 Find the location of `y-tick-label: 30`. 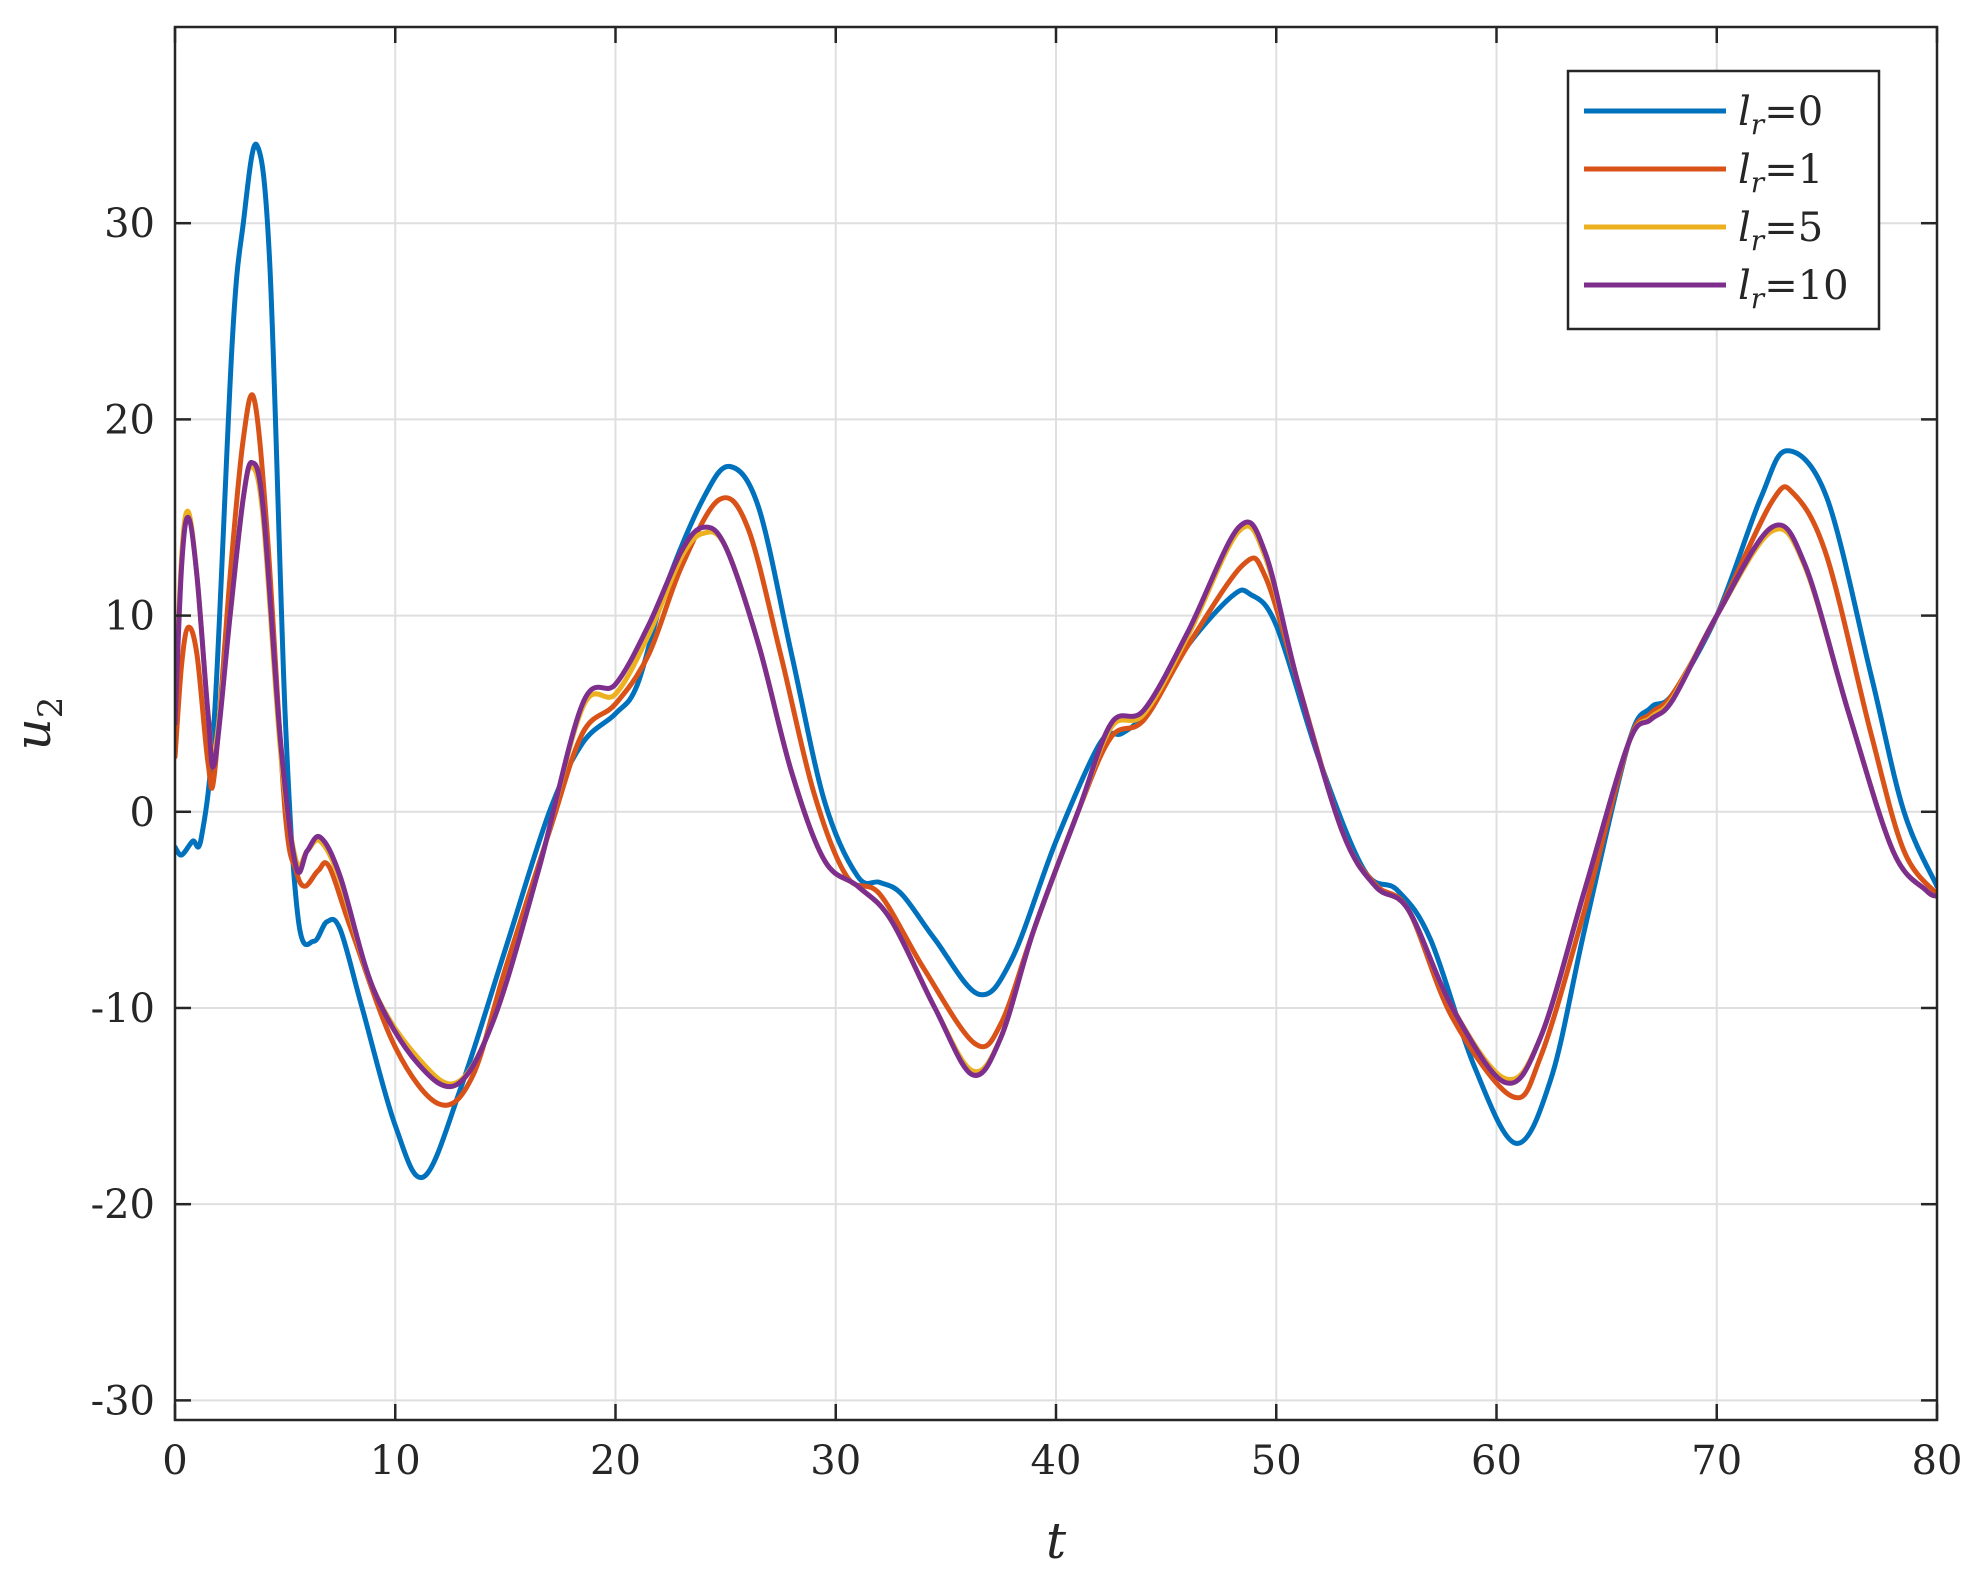

y-tick-label: 30 is located at coordinates (129, 224).